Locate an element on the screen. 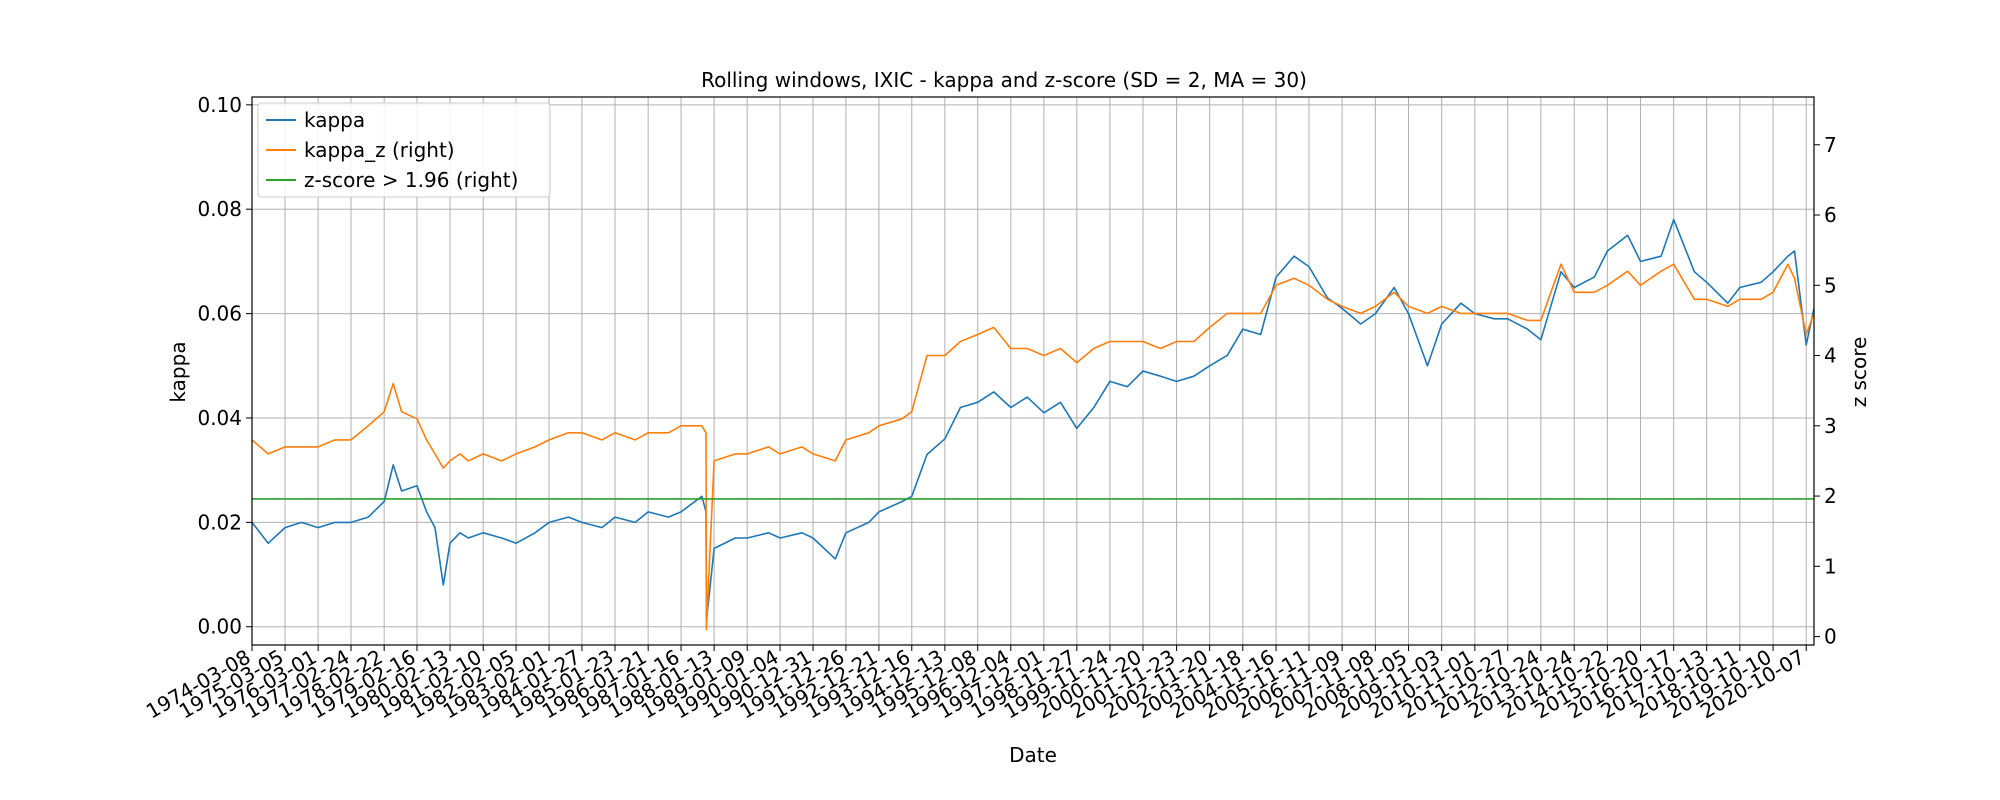 The height and width of the screenshot is (800, 2000). y-right-tick-label: 0 is located at coordinates (1830, 637).